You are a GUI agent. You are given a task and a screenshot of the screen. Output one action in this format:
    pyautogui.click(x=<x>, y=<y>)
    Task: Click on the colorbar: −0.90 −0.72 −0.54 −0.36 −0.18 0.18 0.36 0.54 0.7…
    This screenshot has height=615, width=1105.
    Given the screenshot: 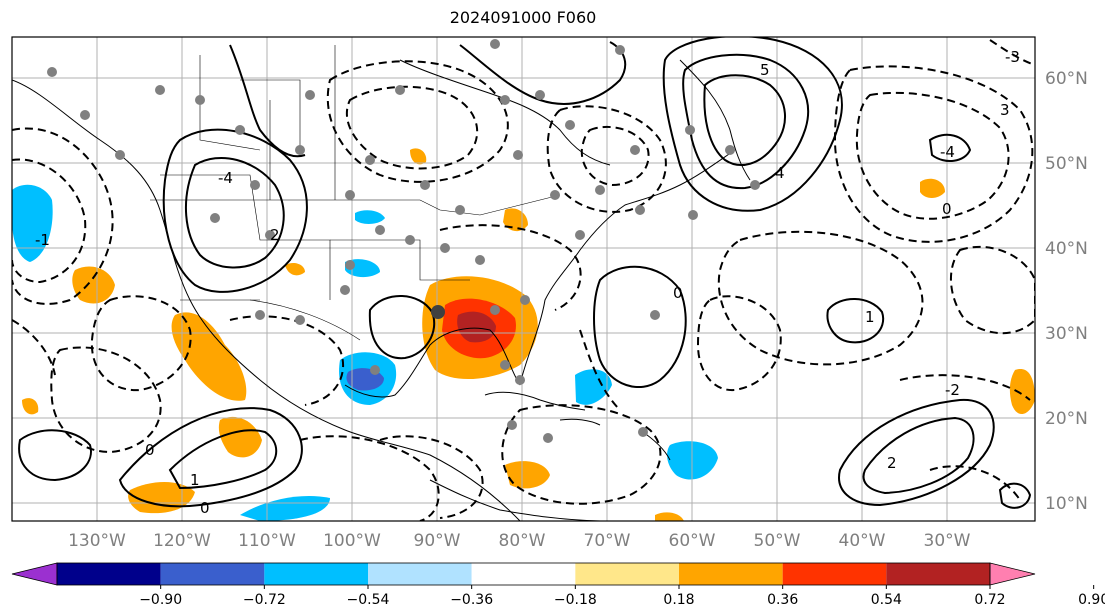 What is the action you would take?
    pyautogui.click(x=558, y=585)
    